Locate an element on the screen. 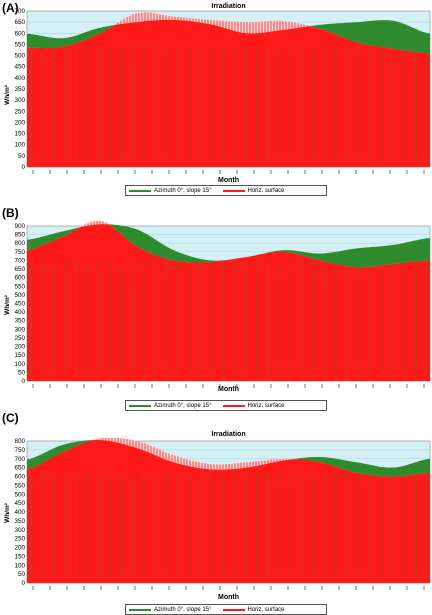 The width and height of the screenshot is (432, 615). y-tick-label: 900 is located at coordinates (19, 226).